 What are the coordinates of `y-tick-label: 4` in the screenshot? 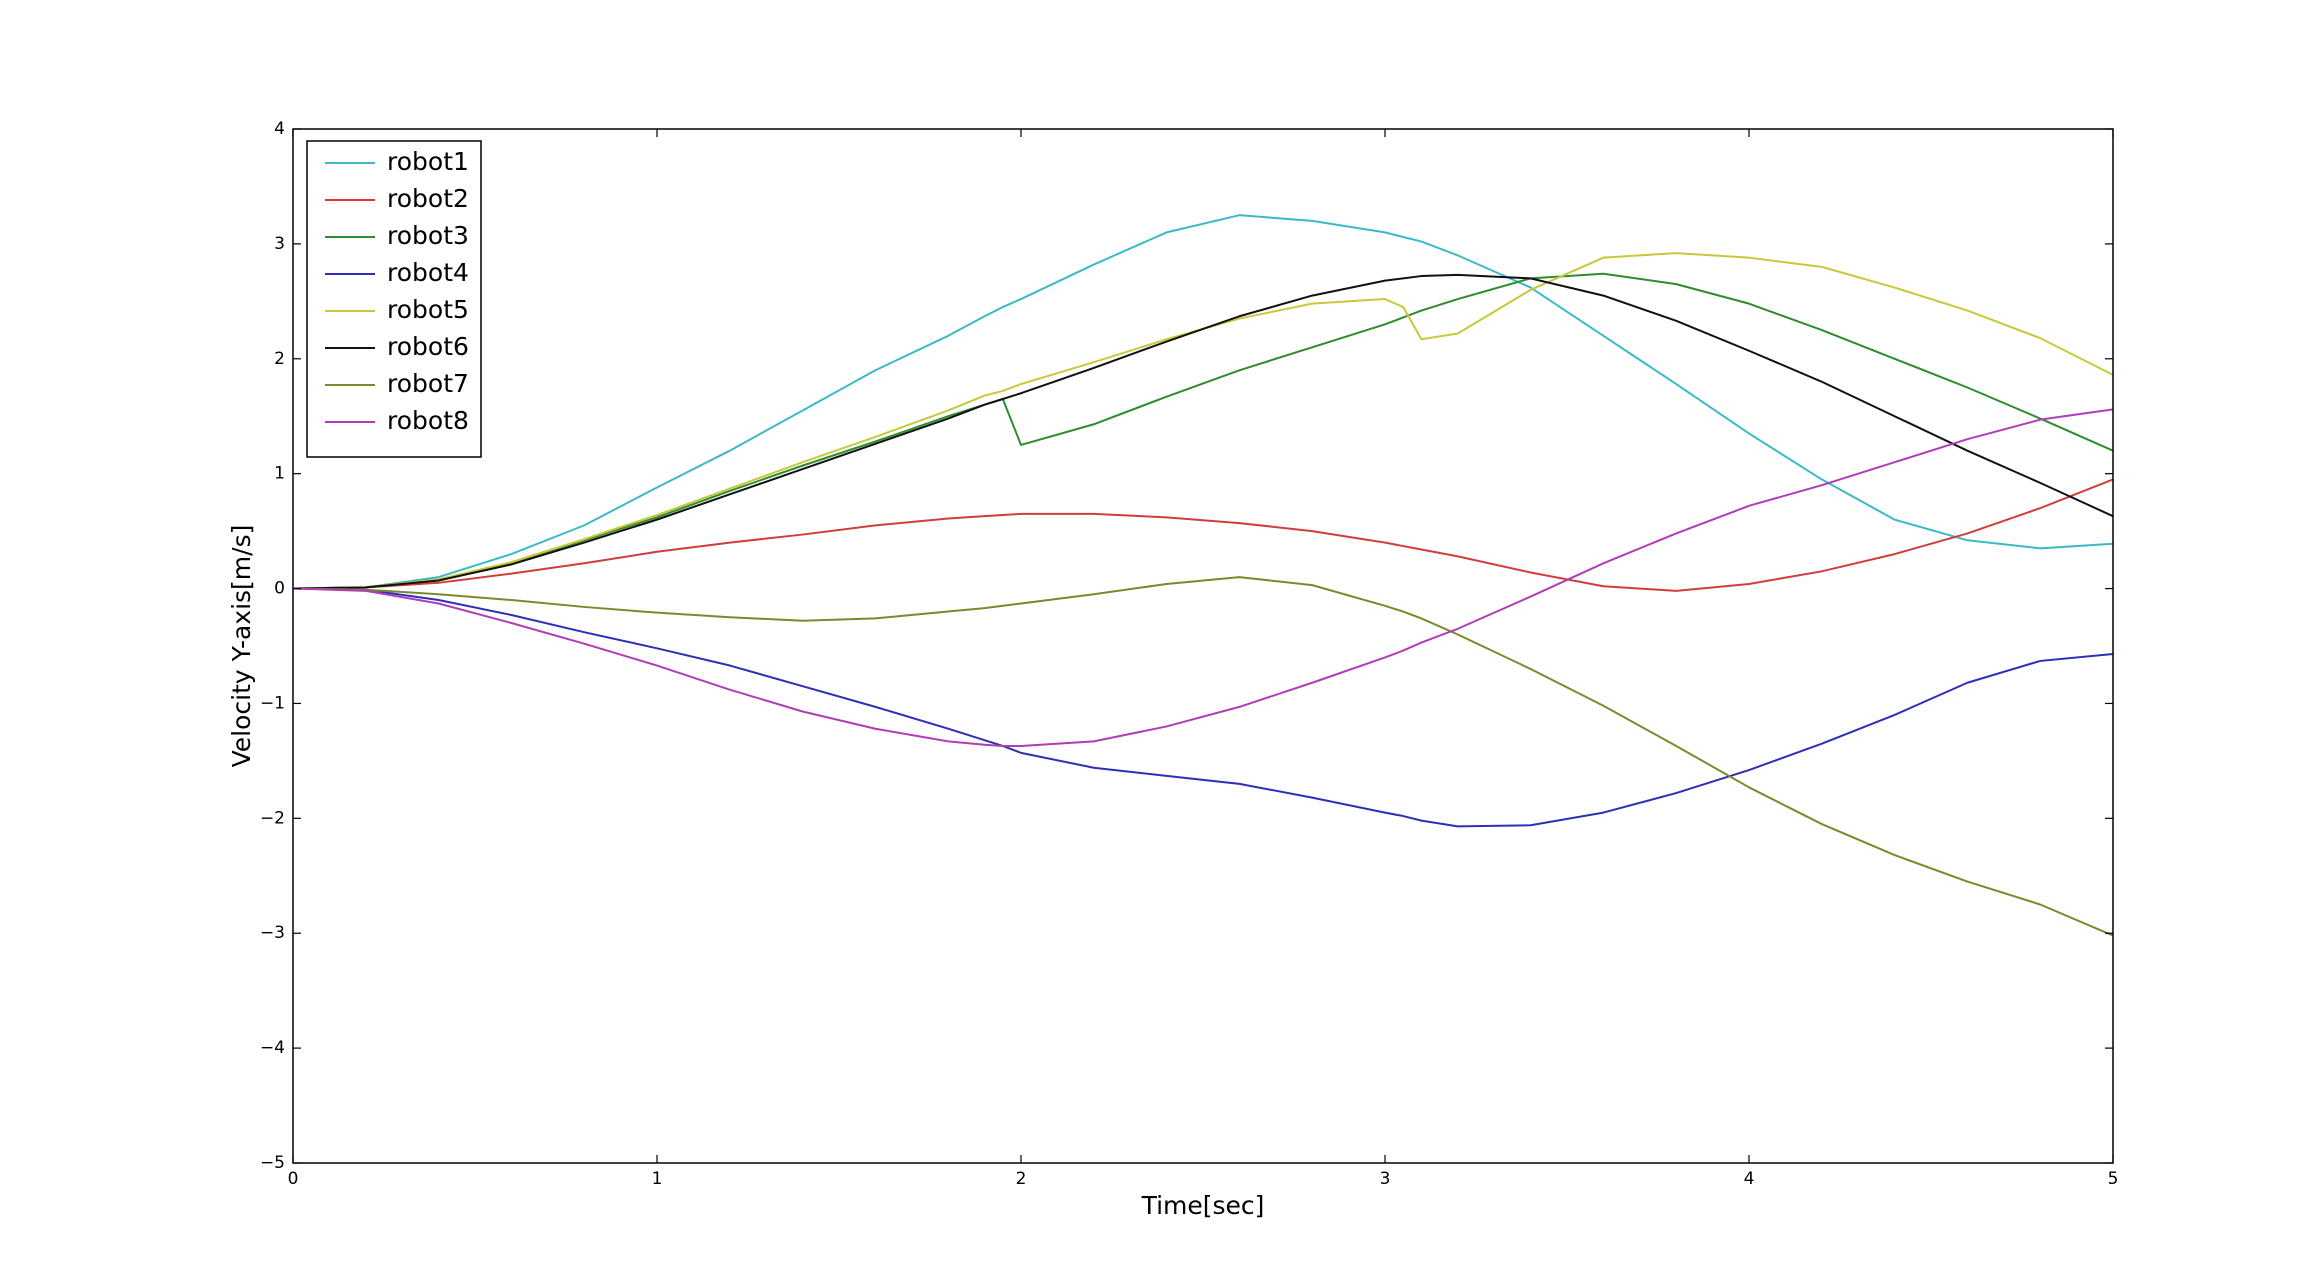 It's located at (279, 129).